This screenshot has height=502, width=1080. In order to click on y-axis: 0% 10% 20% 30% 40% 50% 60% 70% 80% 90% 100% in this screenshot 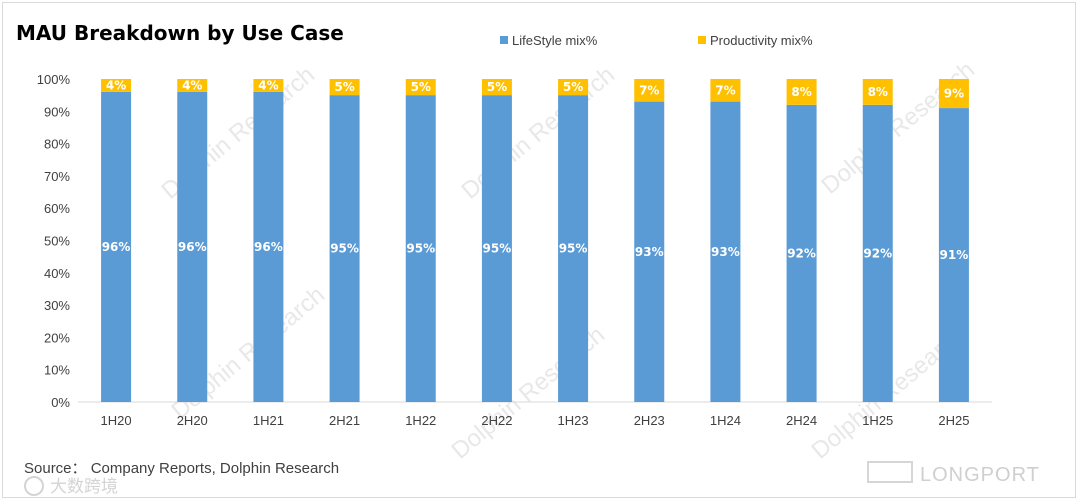, I will do `click(54, 241)`.